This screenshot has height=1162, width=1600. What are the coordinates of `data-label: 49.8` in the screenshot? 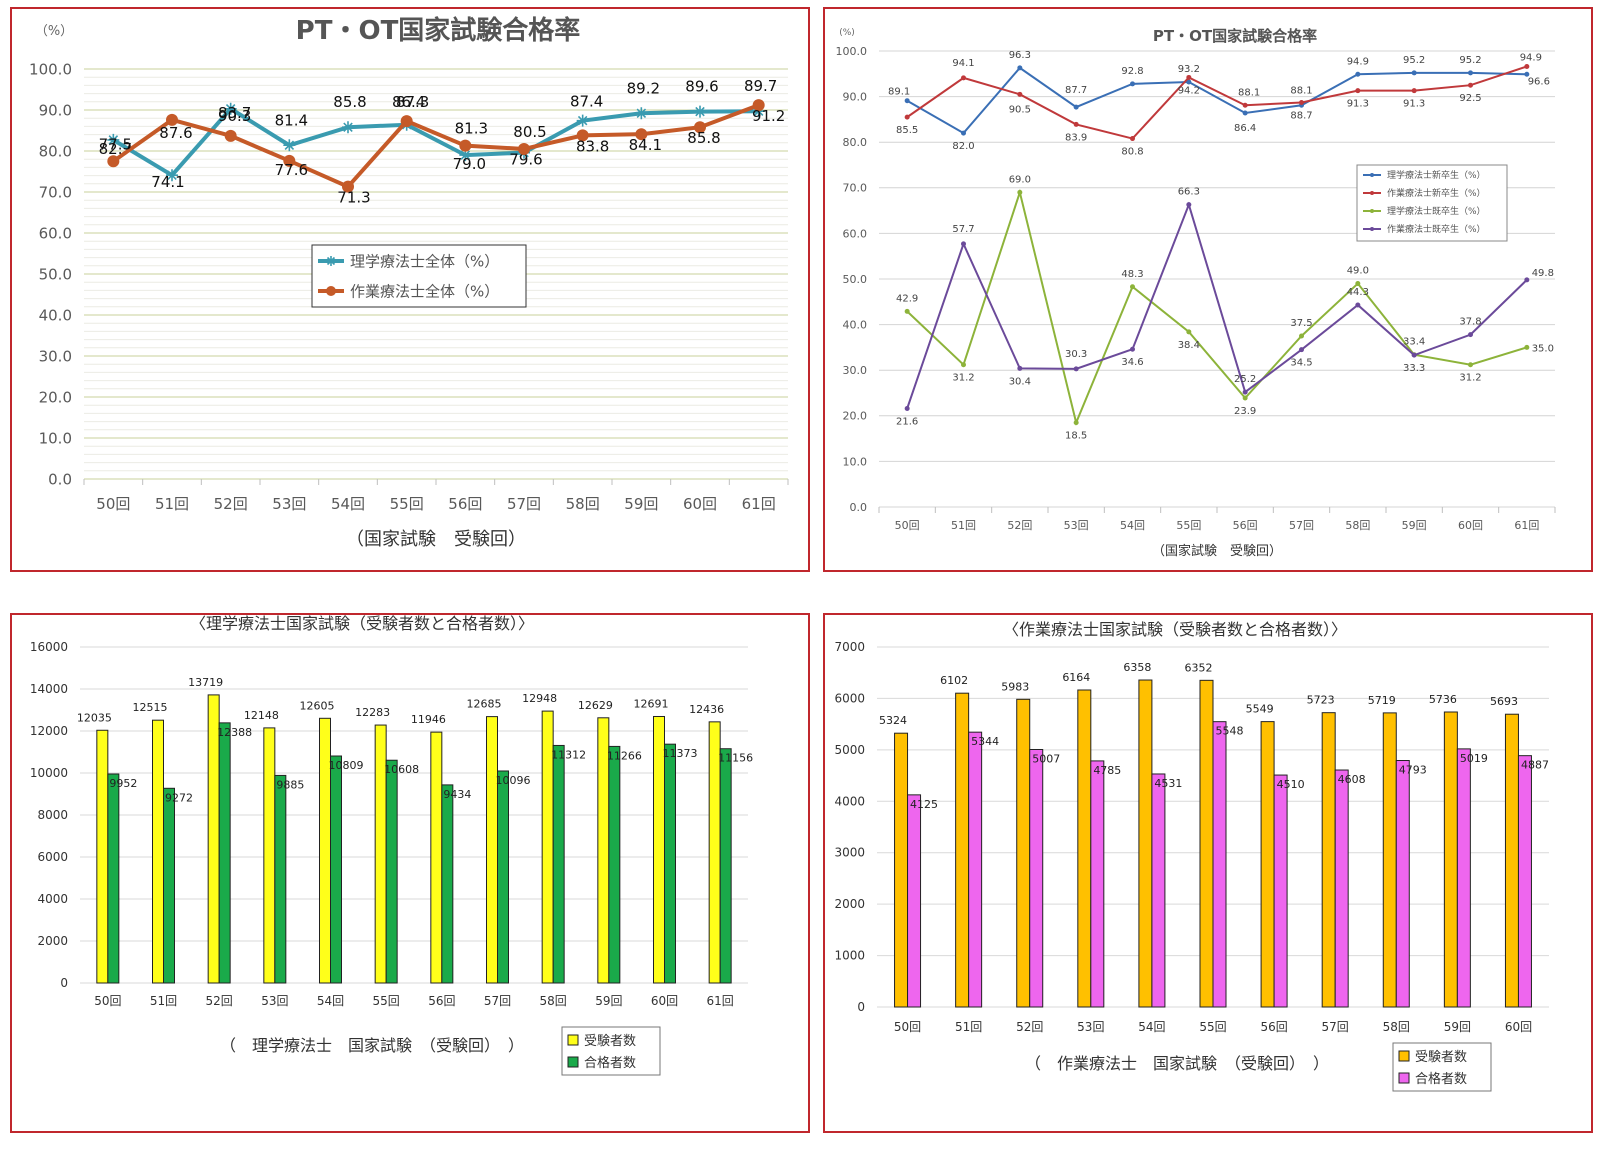 It's located at (1543, 273).